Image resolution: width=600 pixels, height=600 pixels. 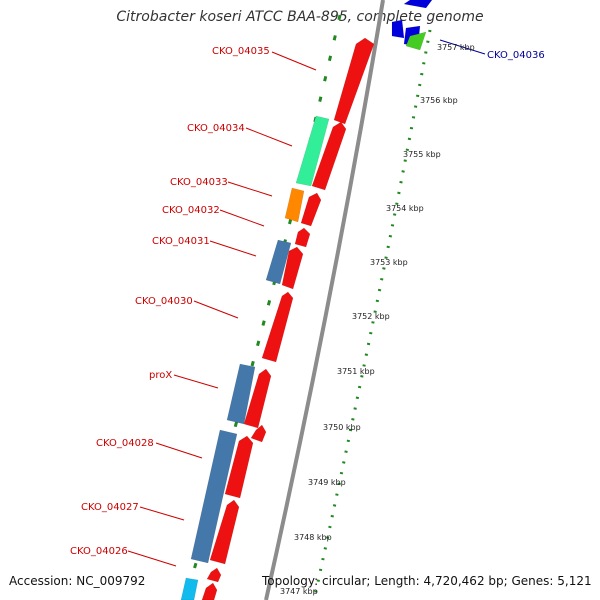 What do you see at coordinates (181, 241) in the screenshot?
I see `gene-label-cko_04031: CKO_04031` at bounding box center [181, 241].